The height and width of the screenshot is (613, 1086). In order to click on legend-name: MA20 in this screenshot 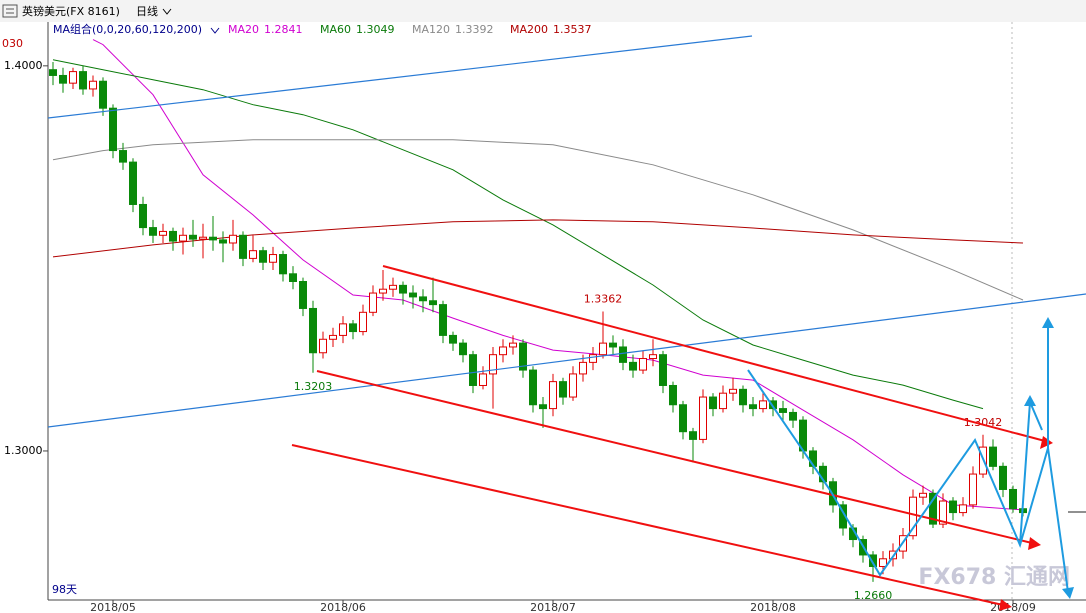, I will do `click(243, 29)`.